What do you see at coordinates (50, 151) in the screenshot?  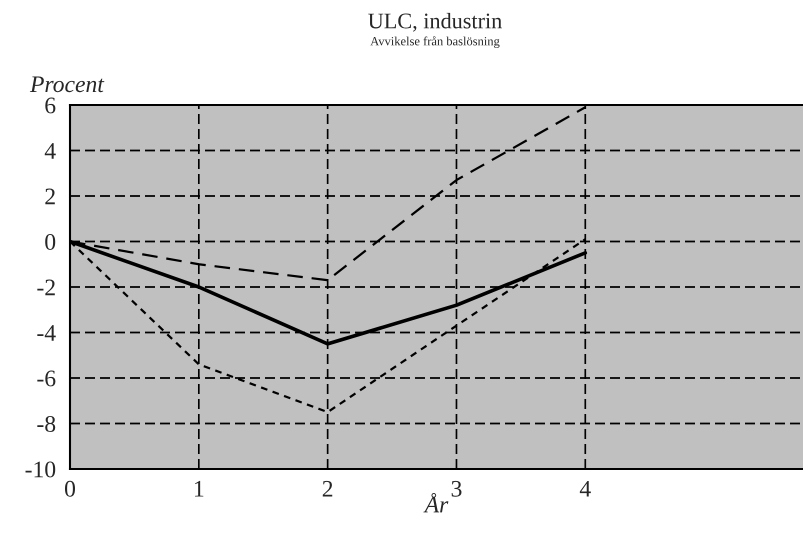 I see `y-tick-label: 4` at bounding box center [50, 151].